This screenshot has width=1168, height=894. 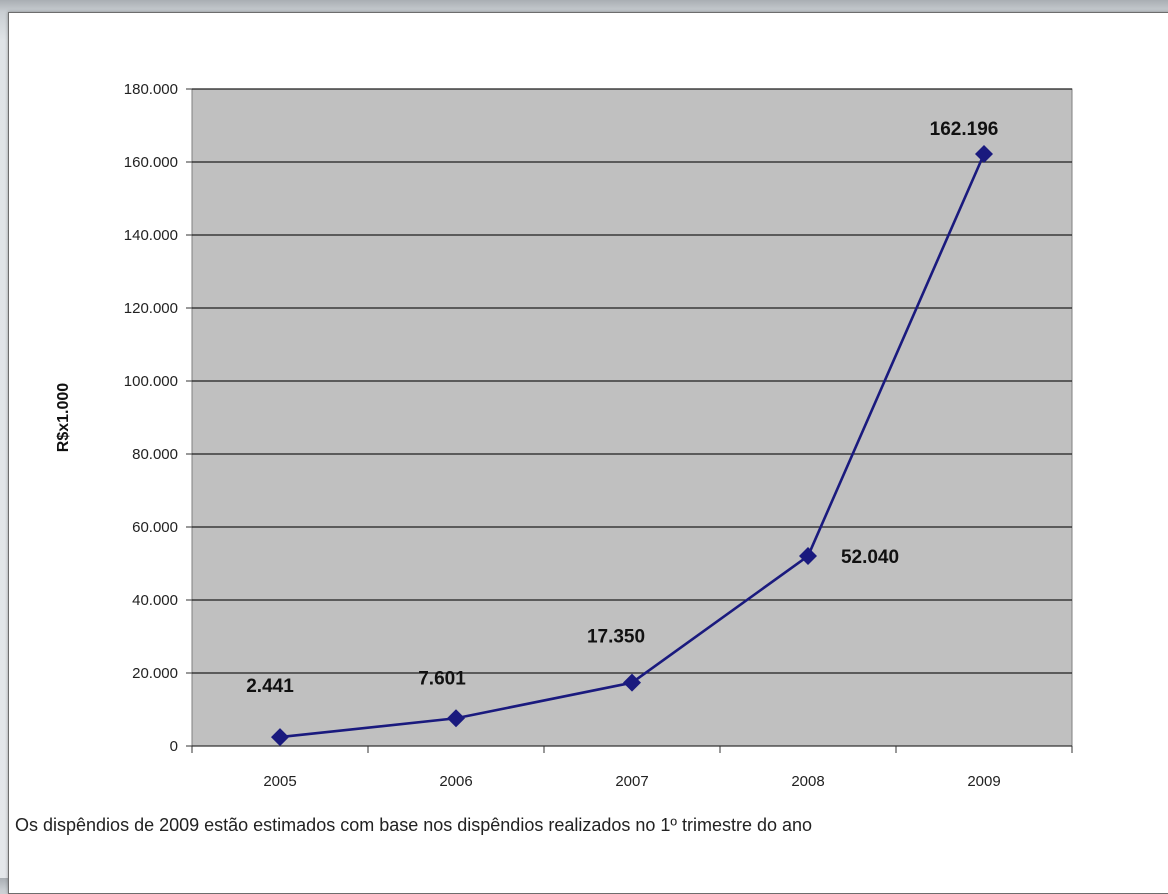 What do you see at coordinates (155, 673) in the screenshot?
I see `y-tick-label: 20.000` at bounding box center [155, 673].